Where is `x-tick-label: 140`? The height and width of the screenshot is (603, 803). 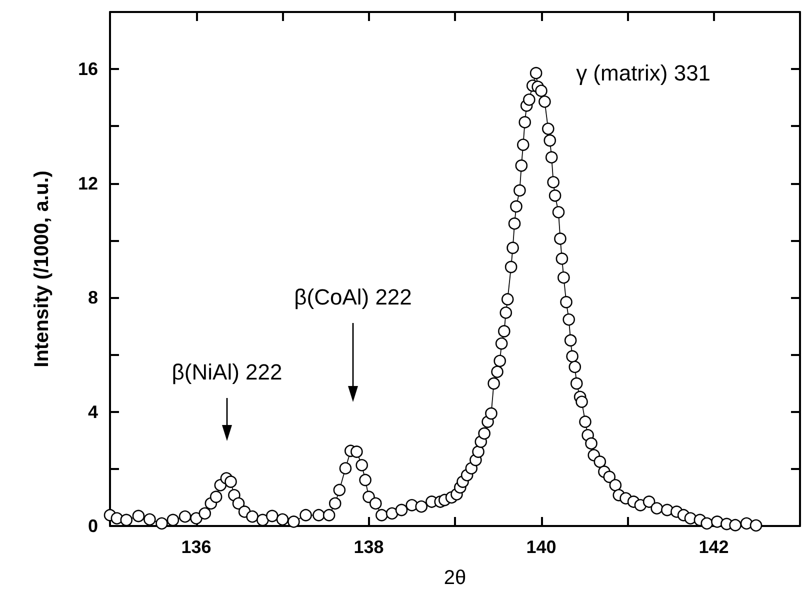 x-tick-label: 140 is located at coordinates (541, 547).